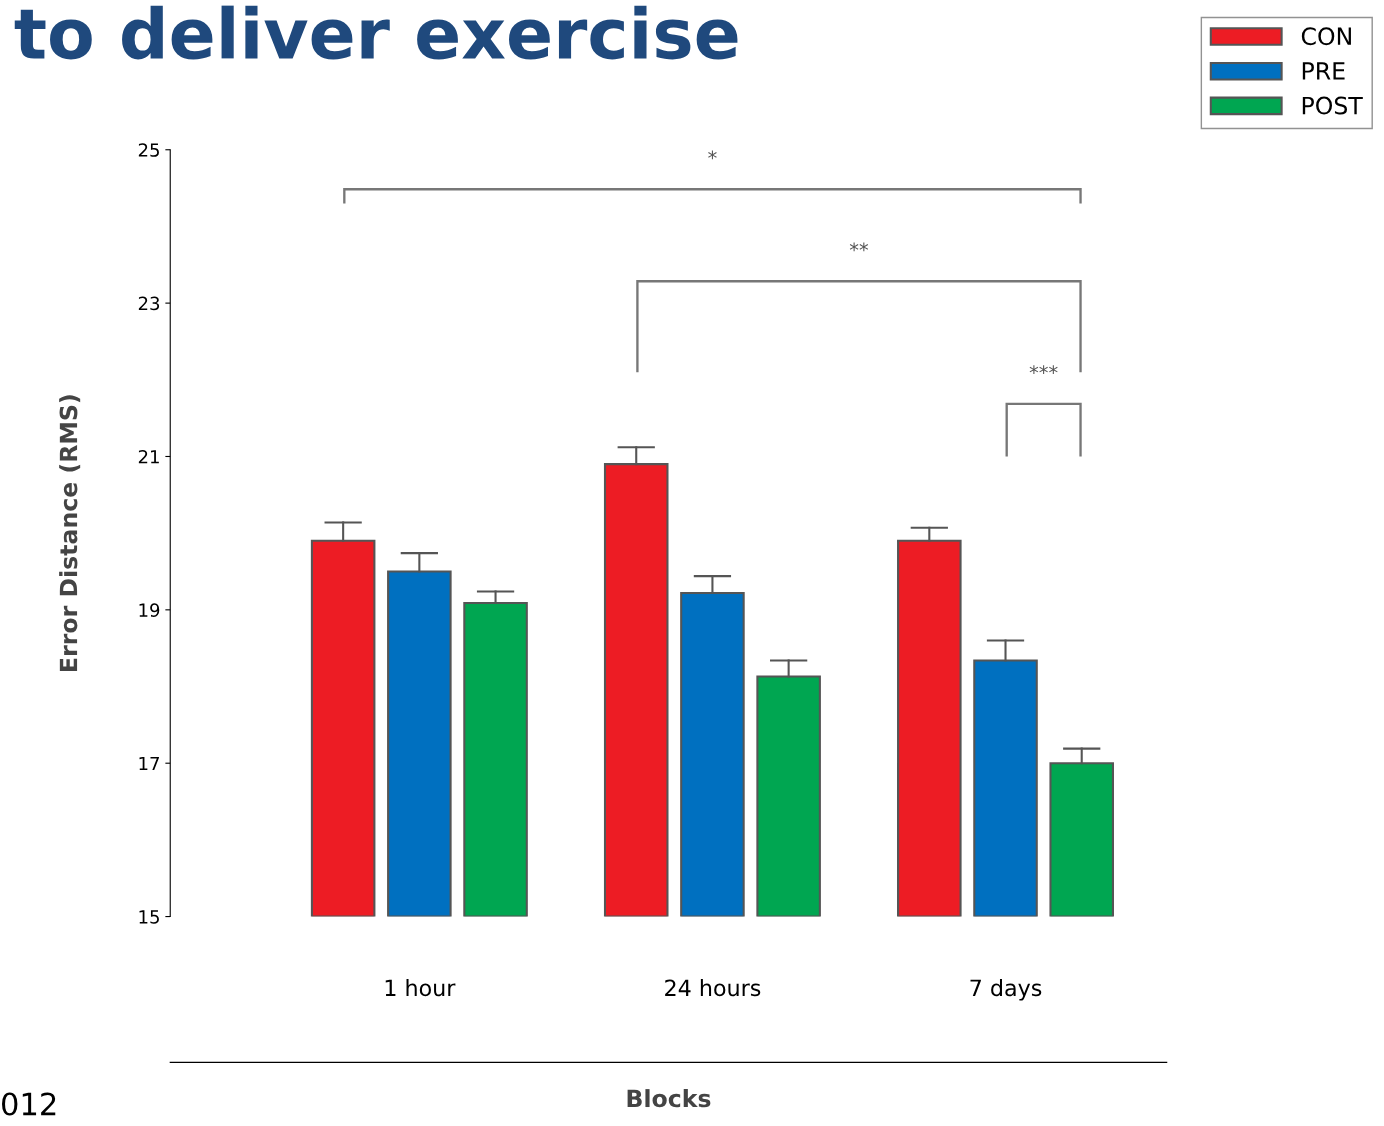  Describe the element at coordinates (859, 247) in the screenshot. I see `annotation: **` at that location.